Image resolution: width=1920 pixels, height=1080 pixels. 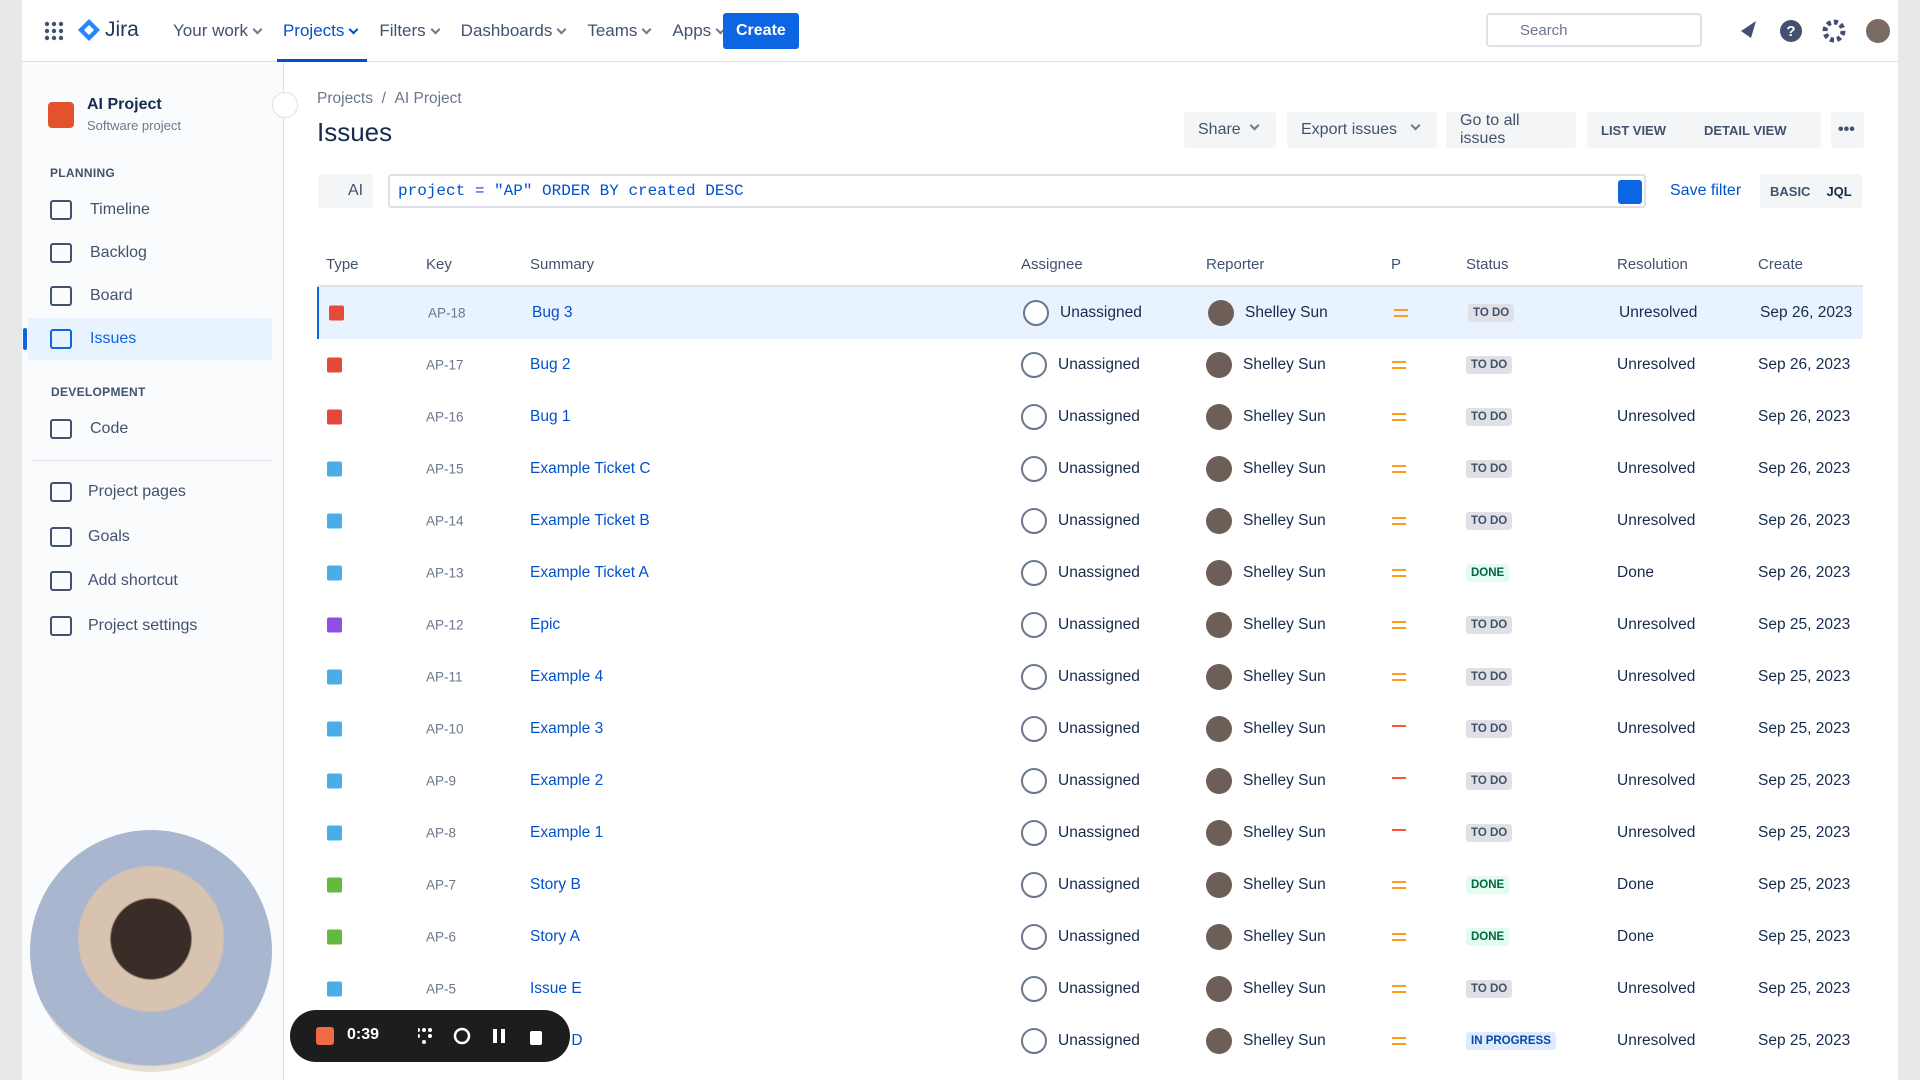 I want to click on issue-summary: Epic, so click(x=545, y=624).